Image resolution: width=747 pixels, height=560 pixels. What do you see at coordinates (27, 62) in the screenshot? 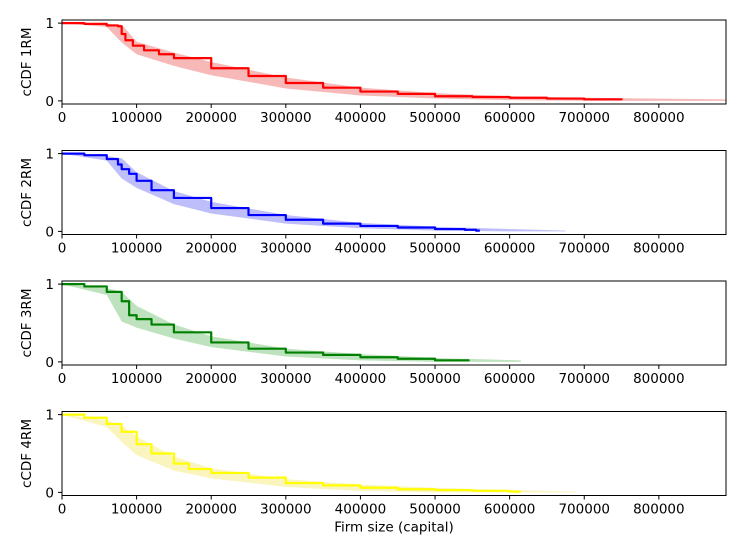
I see `y-axis-label: cCDF 1RM` at bounding box center [27, 62].